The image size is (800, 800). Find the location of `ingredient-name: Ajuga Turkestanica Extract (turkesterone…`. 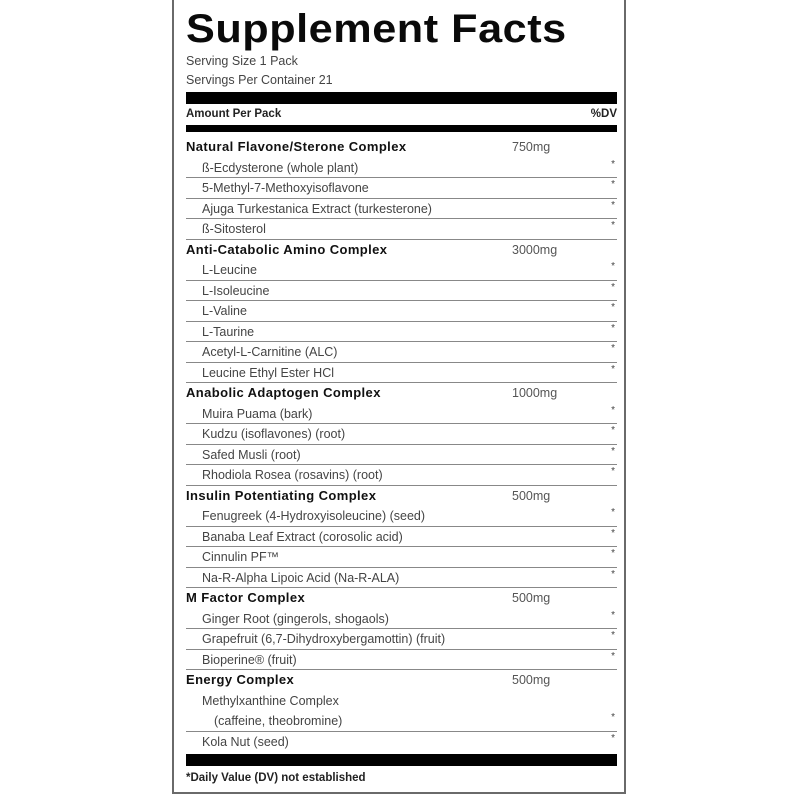

ingredient-name: Ajuga Turkestanica Extract (turkesterone… is located at coordinates (317, 208).